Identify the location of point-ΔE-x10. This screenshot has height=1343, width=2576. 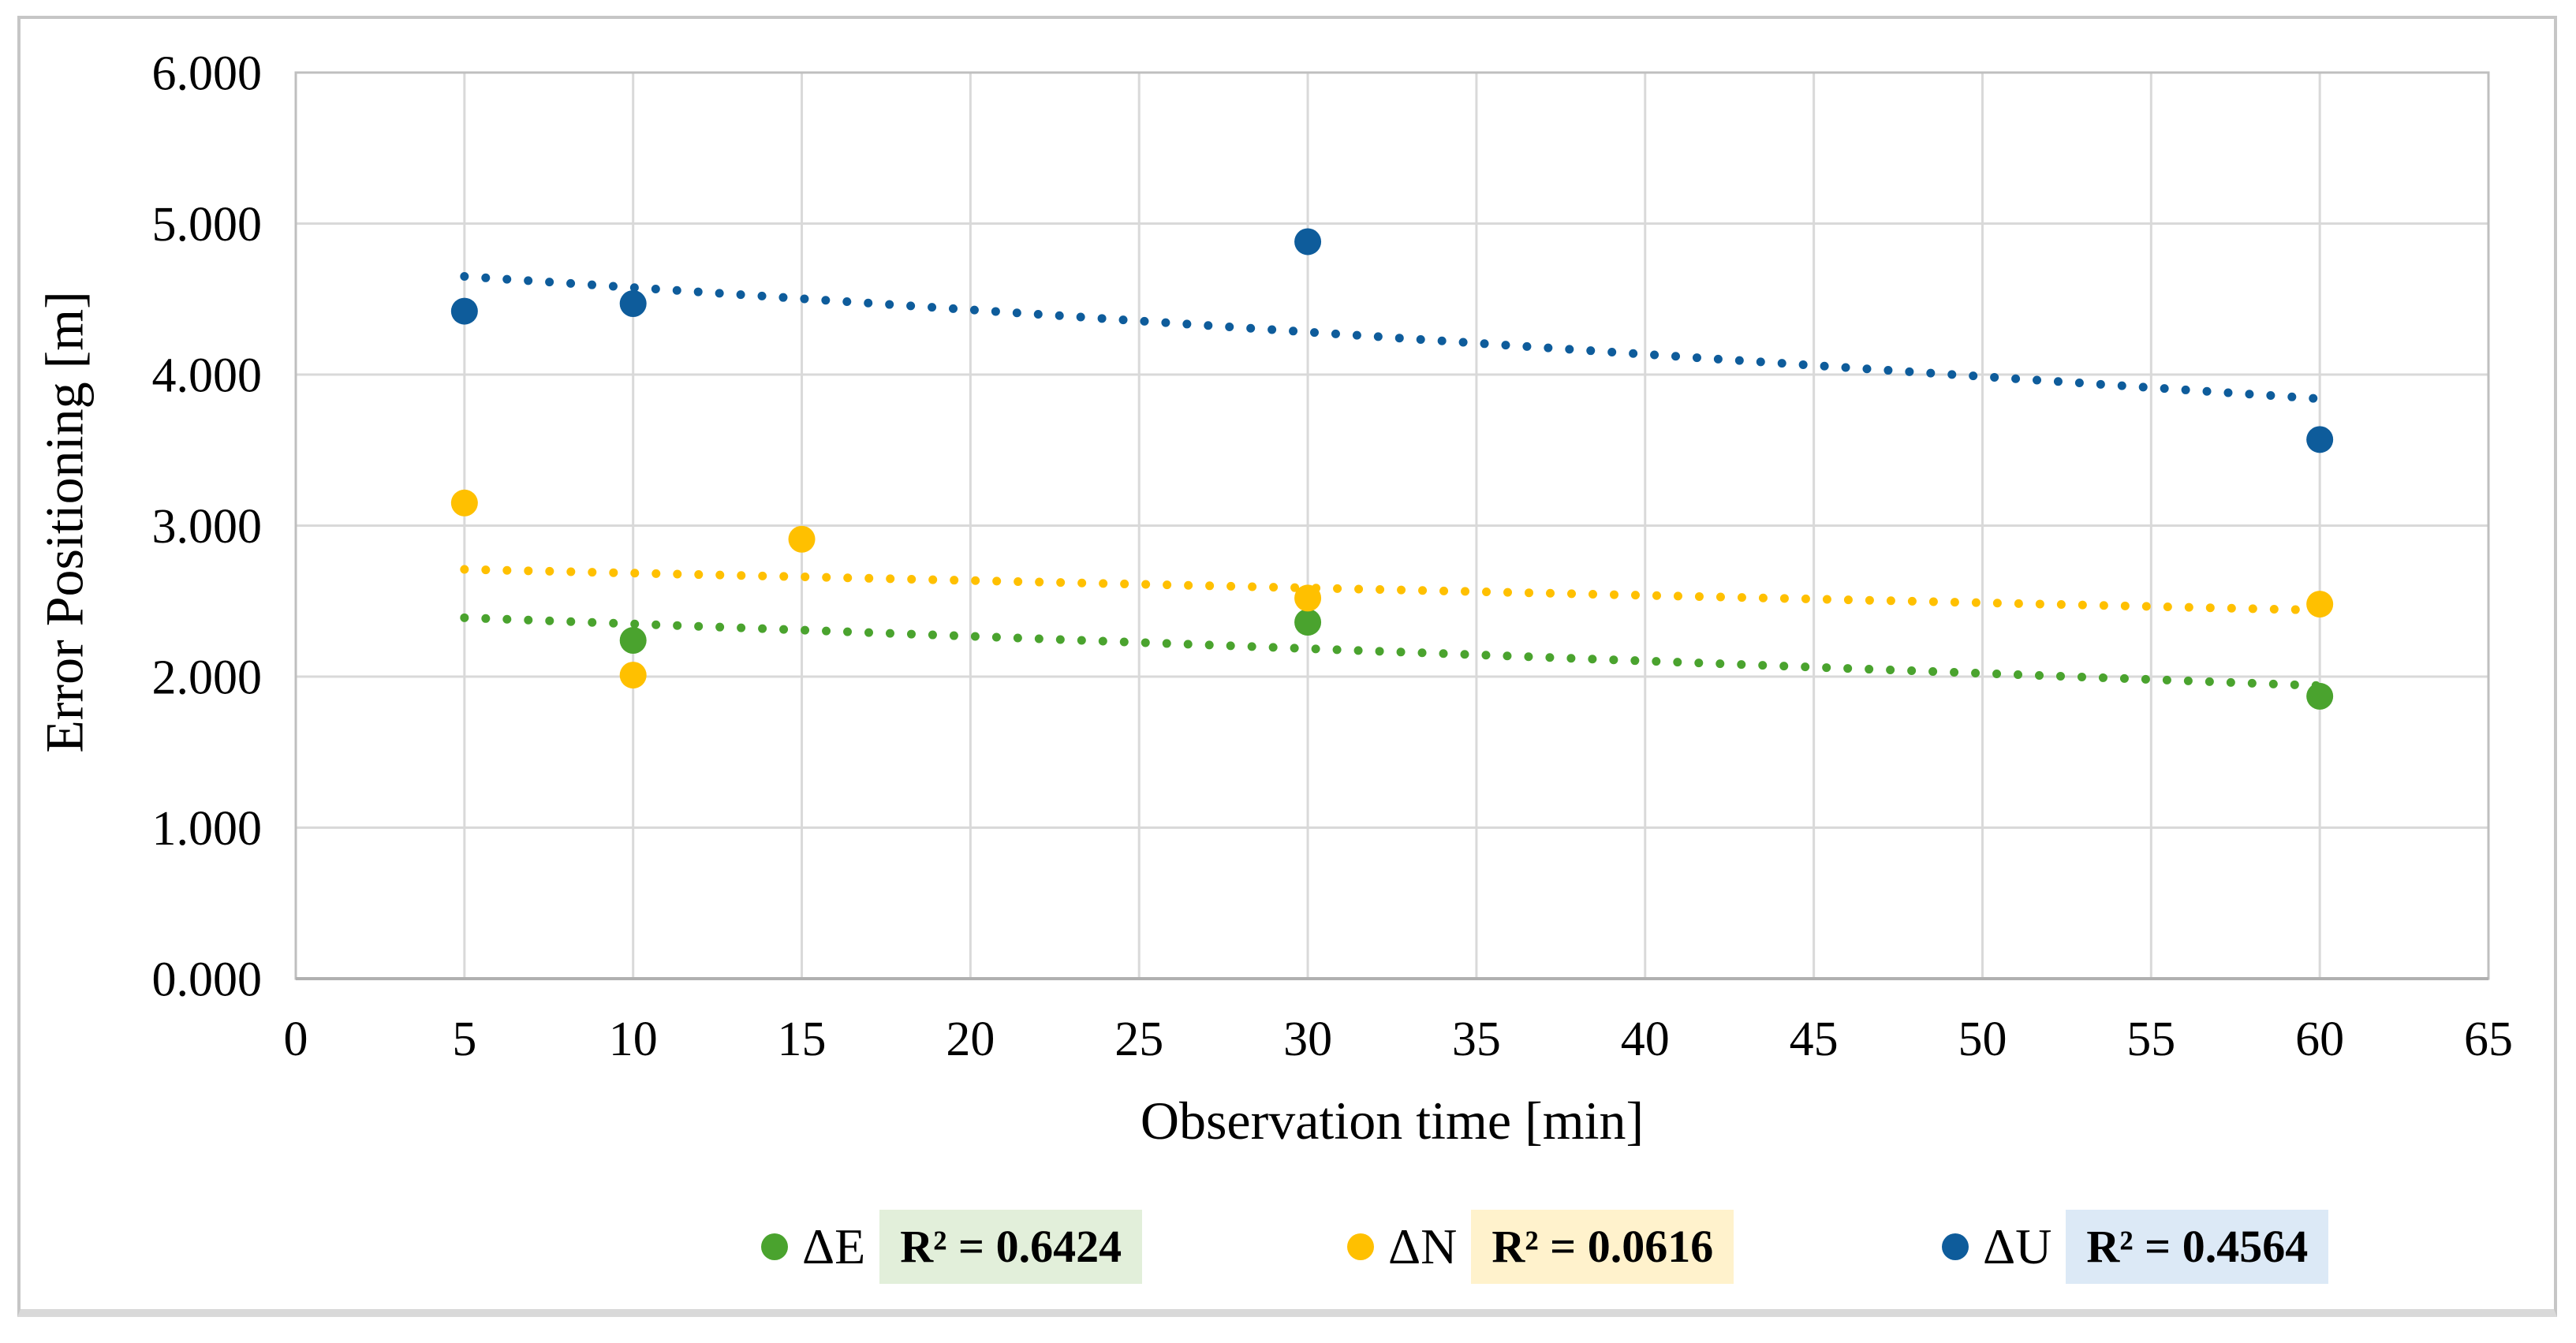
(633, 641).